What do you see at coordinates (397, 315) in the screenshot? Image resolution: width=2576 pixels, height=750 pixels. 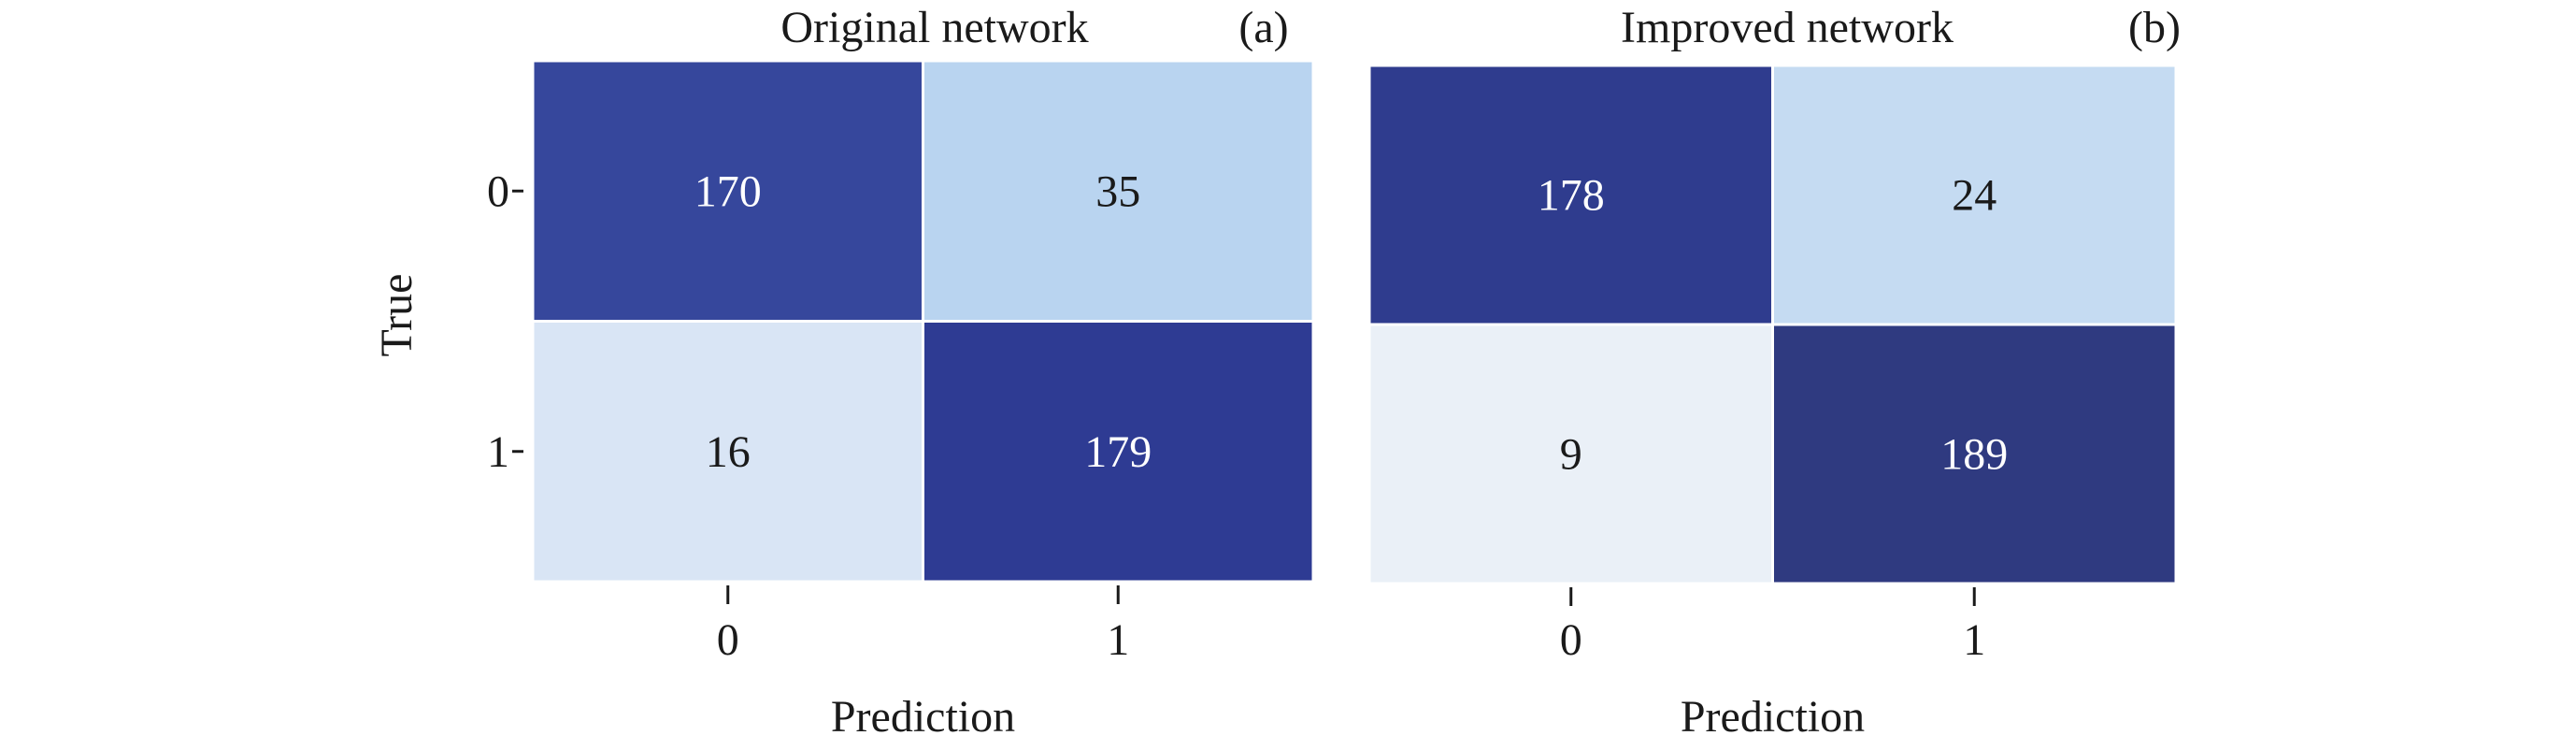 I see `y-axis-label: True` at bounding box center [397, 315].